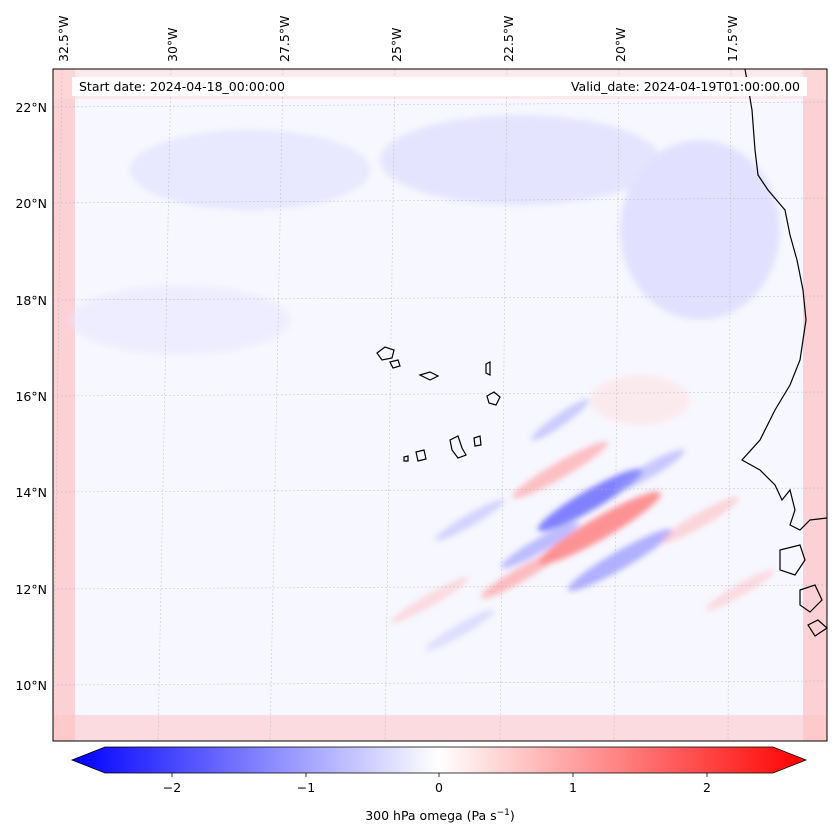  Describe the element at coordinates (64, 405) in the screenshot. I see `boundary-band-west` at that location.